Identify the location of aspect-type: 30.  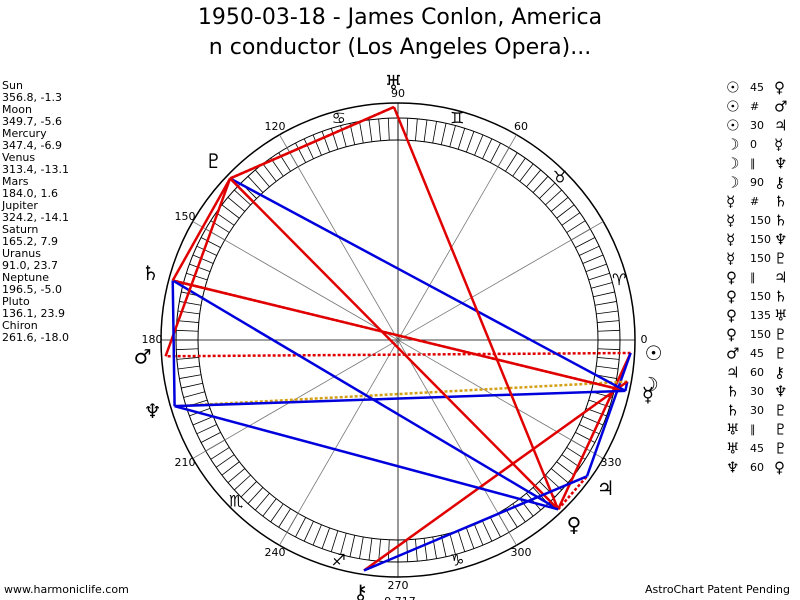
(757, 125).